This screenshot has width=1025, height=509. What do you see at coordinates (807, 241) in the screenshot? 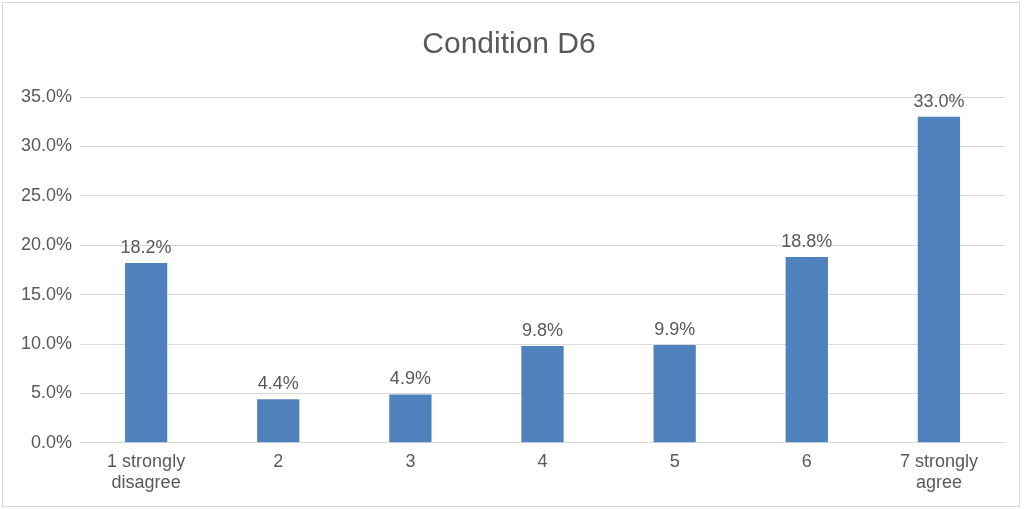
I see `data-label: 18.8%` at bounding box center [807, 241].